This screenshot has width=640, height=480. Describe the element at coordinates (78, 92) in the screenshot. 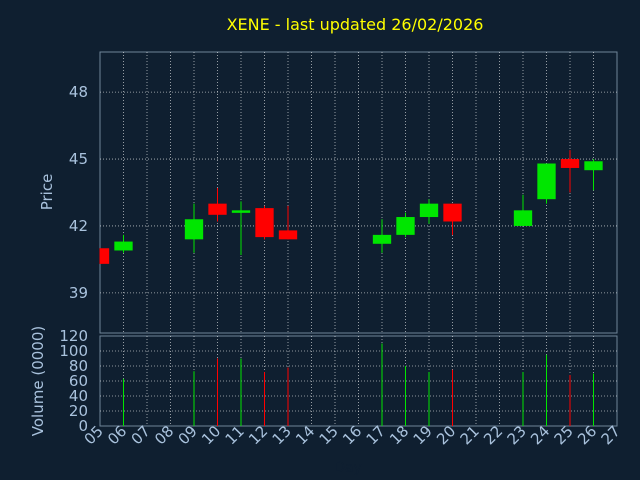

I see `price-tick-label: 48` at that location.